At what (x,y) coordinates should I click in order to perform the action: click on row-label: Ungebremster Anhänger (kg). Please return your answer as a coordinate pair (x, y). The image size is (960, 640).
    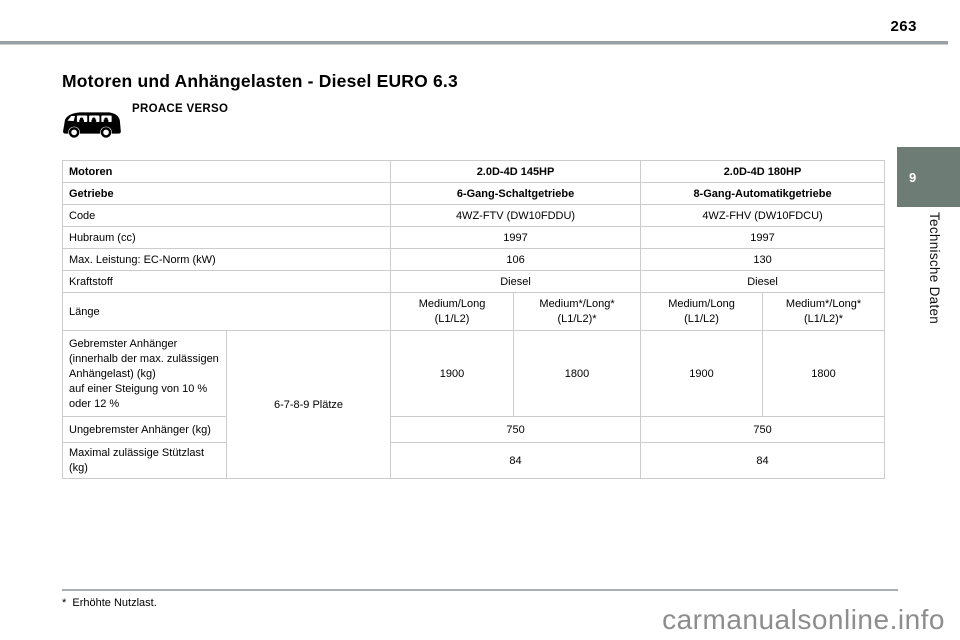
    Looking at the image, I should click on (144, 429).